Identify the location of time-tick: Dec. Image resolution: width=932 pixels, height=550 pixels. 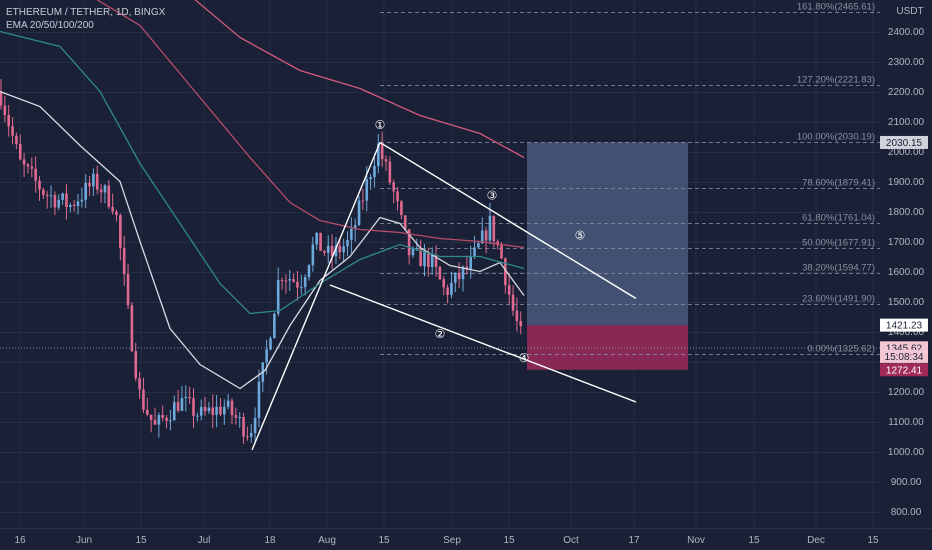
(816, 540).